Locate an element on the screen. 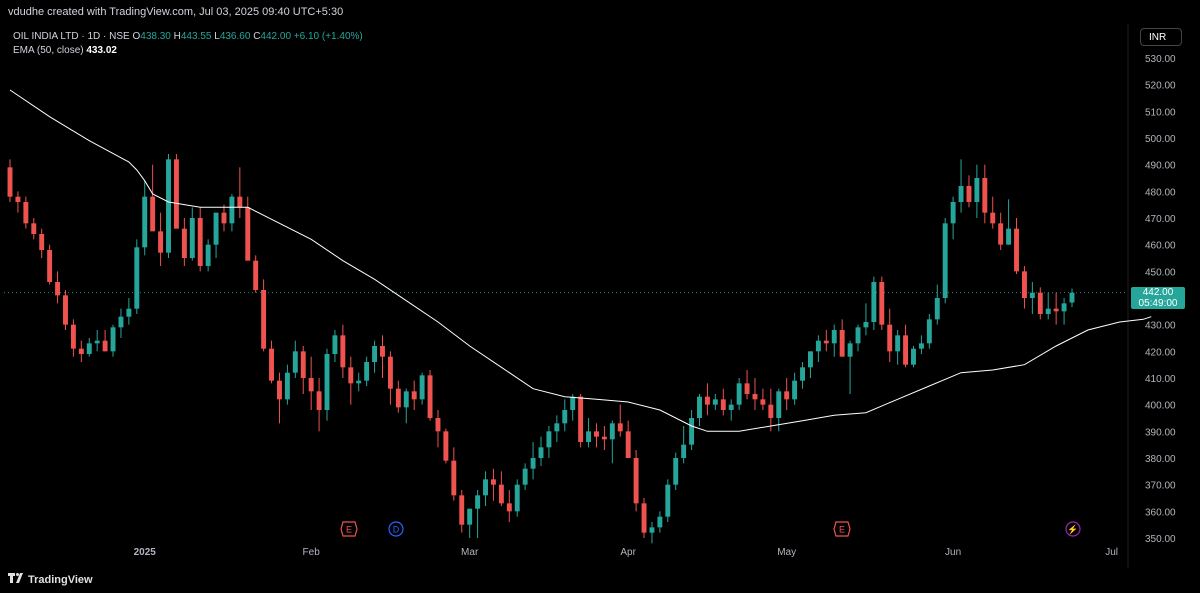 The image size is (1200, 593). currency-button: INR is located at coordinates (1161, 37).